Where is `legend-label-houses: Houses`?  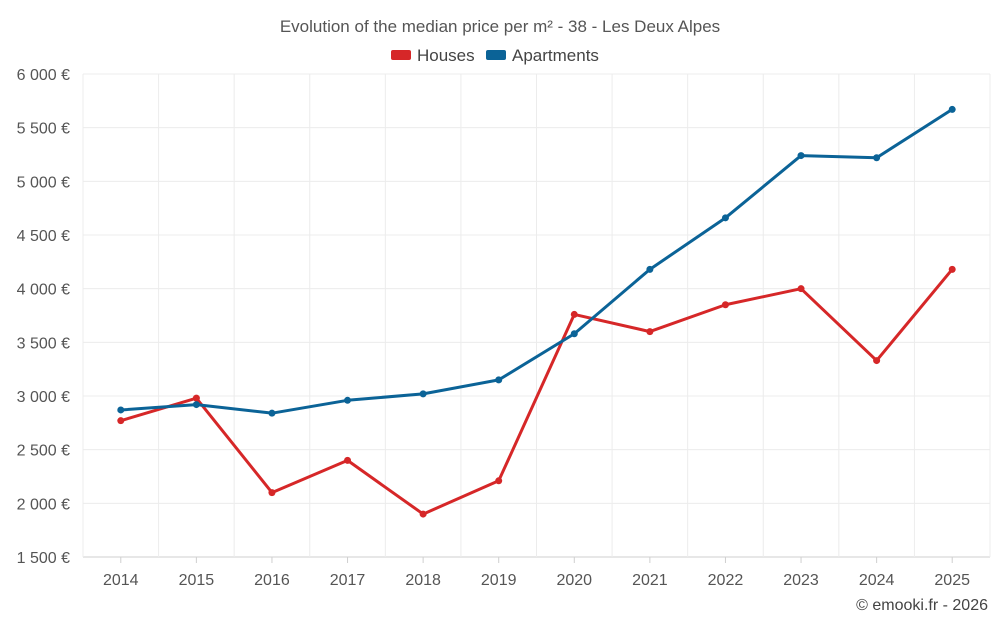
legend-label-houses: Houses is located at coordinates (446, 55).